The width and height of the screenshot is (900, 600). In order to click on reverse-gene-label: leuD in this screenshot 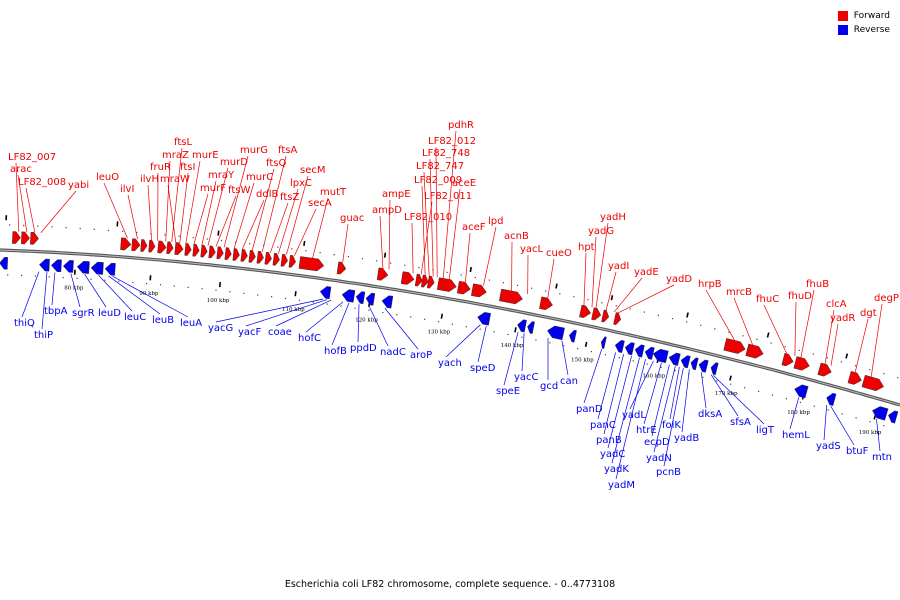, I will do `click(109, 313)`.